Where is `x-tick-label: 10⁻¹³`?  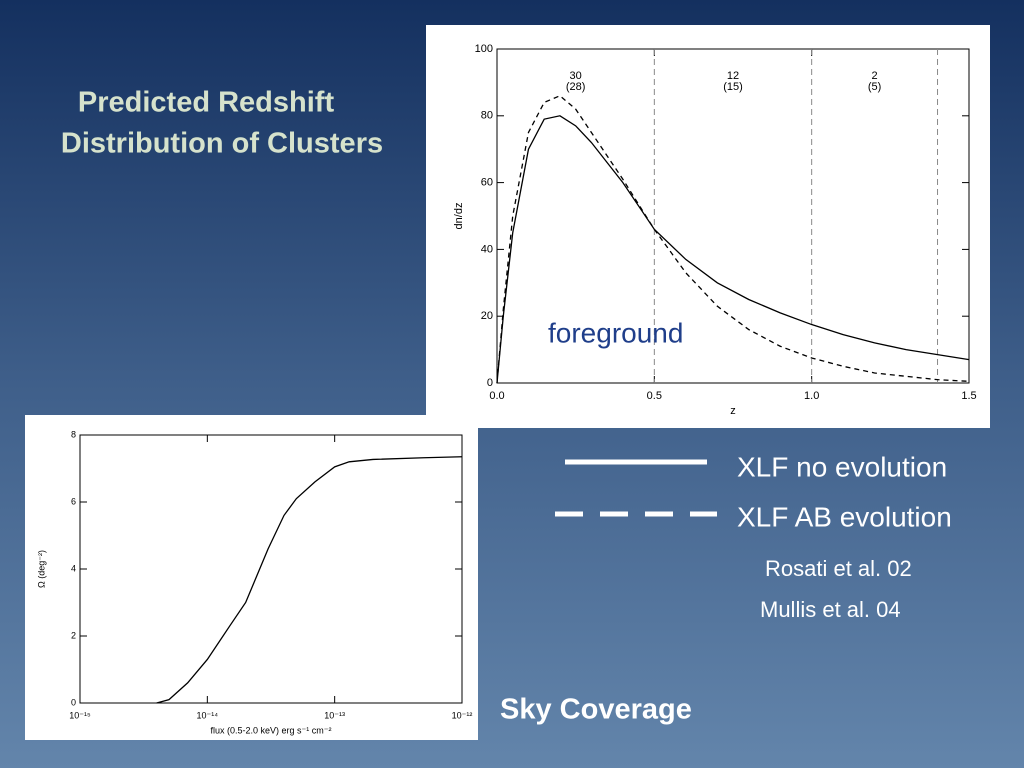 x-tick-label: 10⁻¹³ is located at coordinates (334, 715).